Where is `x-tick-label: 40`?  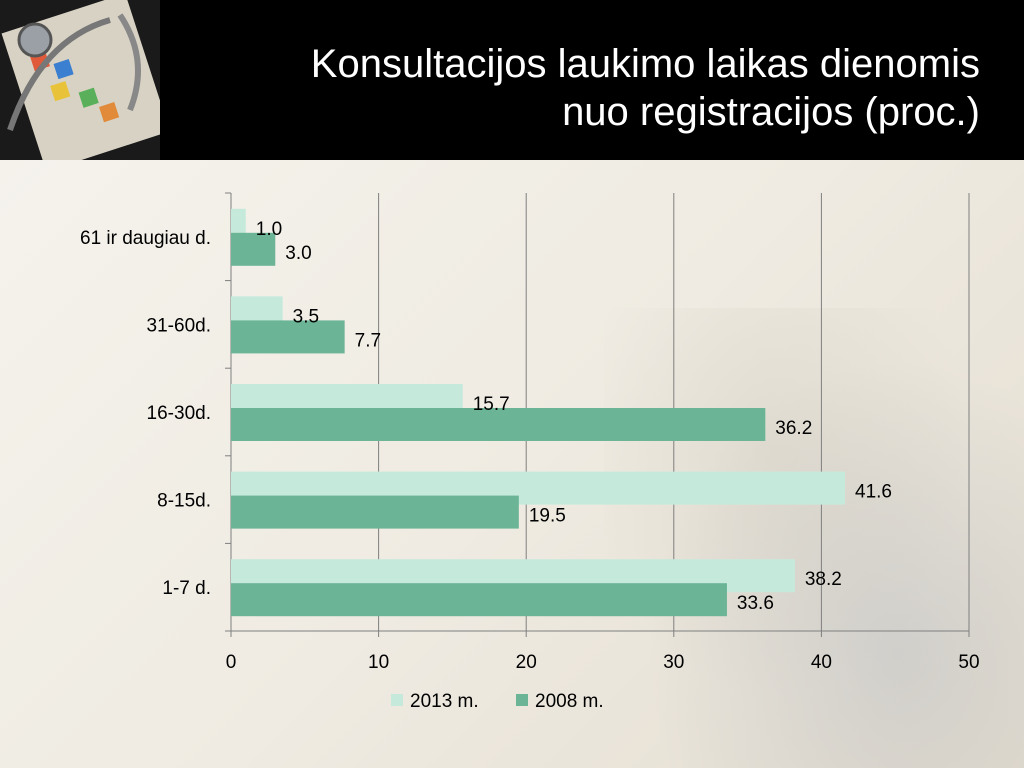
x-tick-label: 40 is located at coordinates (821, 662).